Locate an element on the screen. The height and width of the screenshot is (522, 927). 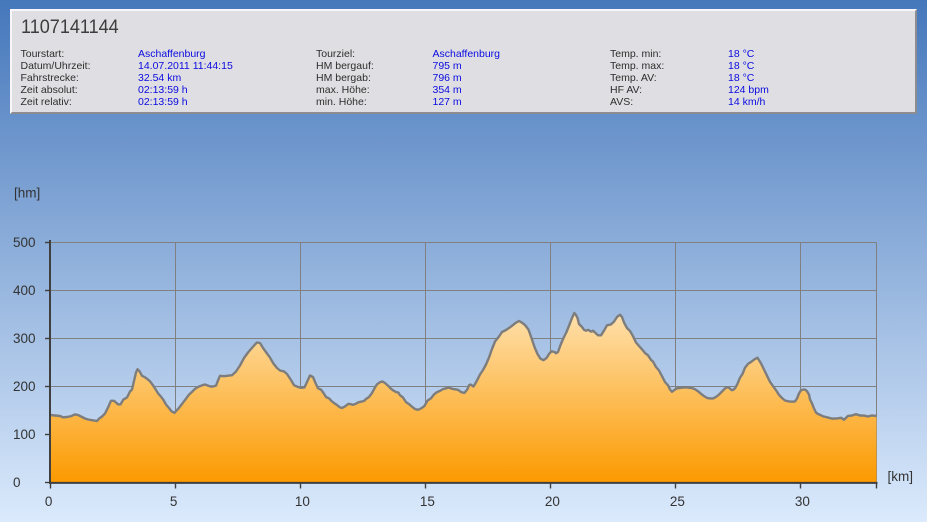
svg-text: [hm] is located at coordinates (27, 193).